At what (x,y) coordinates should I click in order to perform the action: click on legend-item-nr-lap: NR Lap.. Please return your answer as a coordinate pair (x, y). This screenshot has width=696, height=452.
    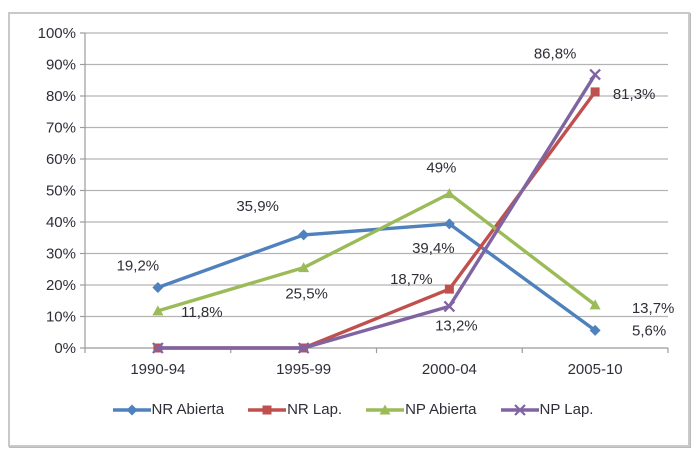
    Looking at the image, I should click on (295, 409).